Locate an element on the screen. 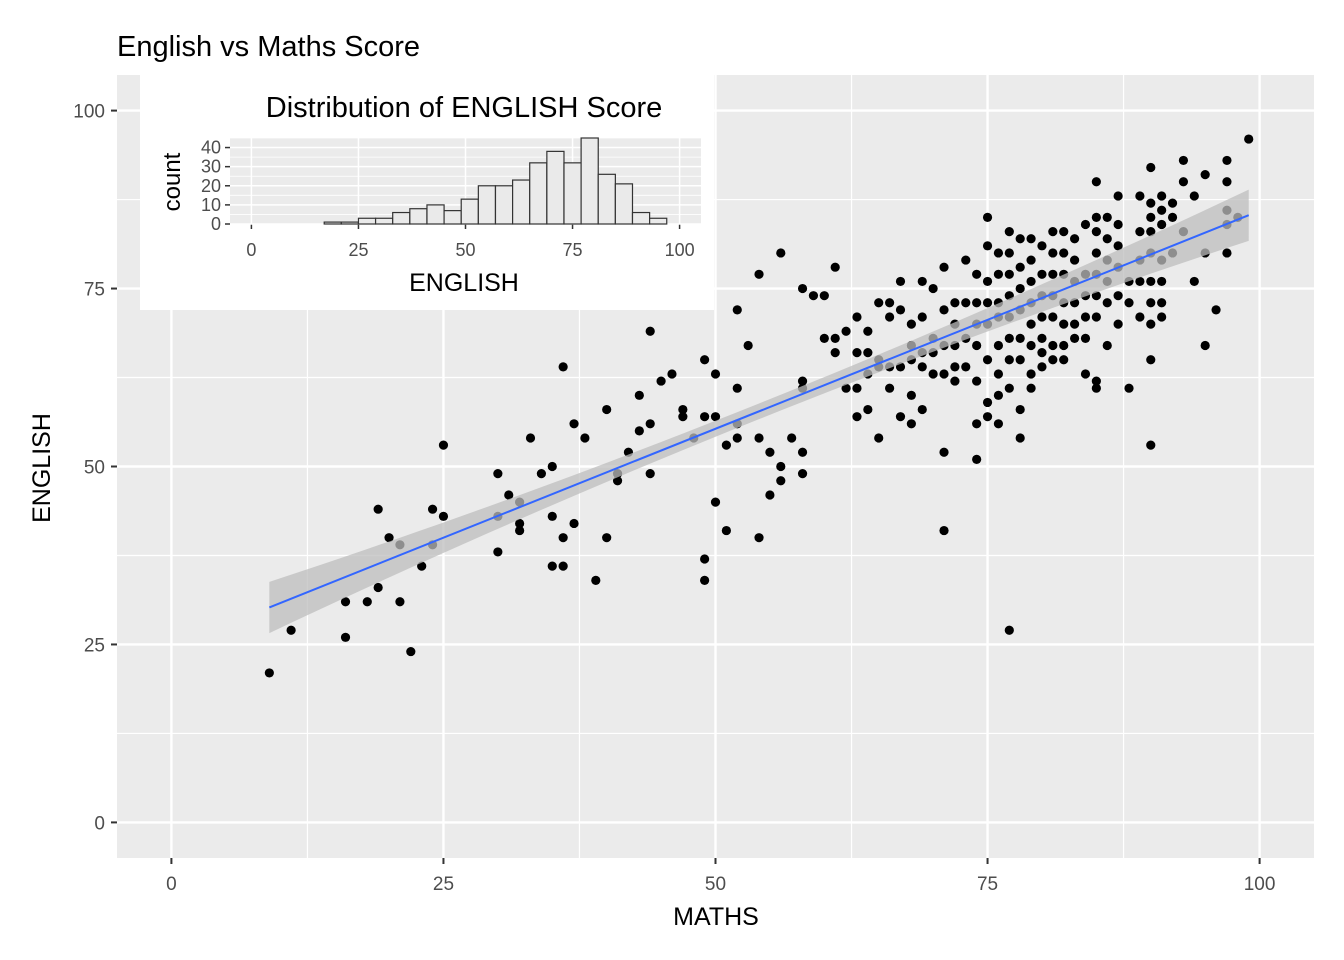 This screenshot has height=960, width=1344. inset-chart-title: Distribution of ENGLISH Score is located at coordinates (464, 108).